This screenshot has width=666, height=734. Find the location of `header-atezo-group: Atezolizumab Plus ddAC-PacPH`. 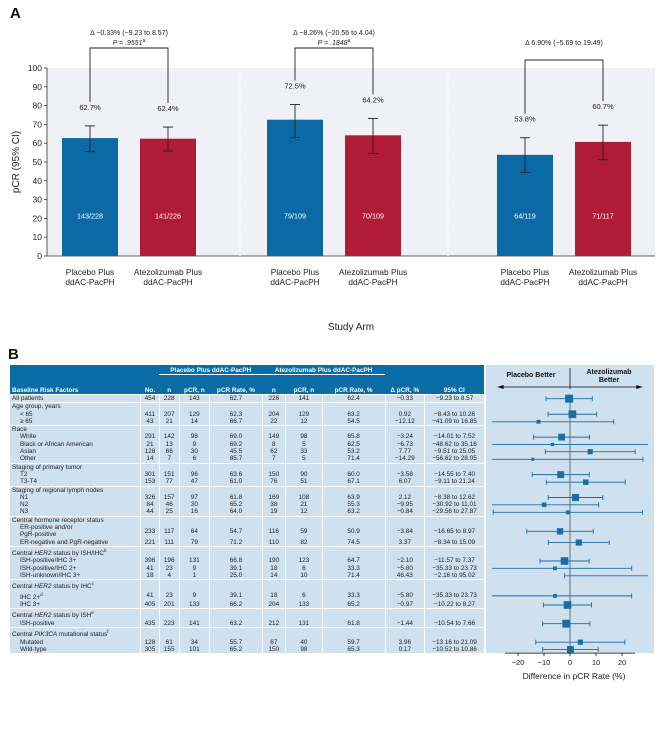

header-atezo-group: Atezolizumab Plus ddAC-PacPH is located at coordinates (323, 370).